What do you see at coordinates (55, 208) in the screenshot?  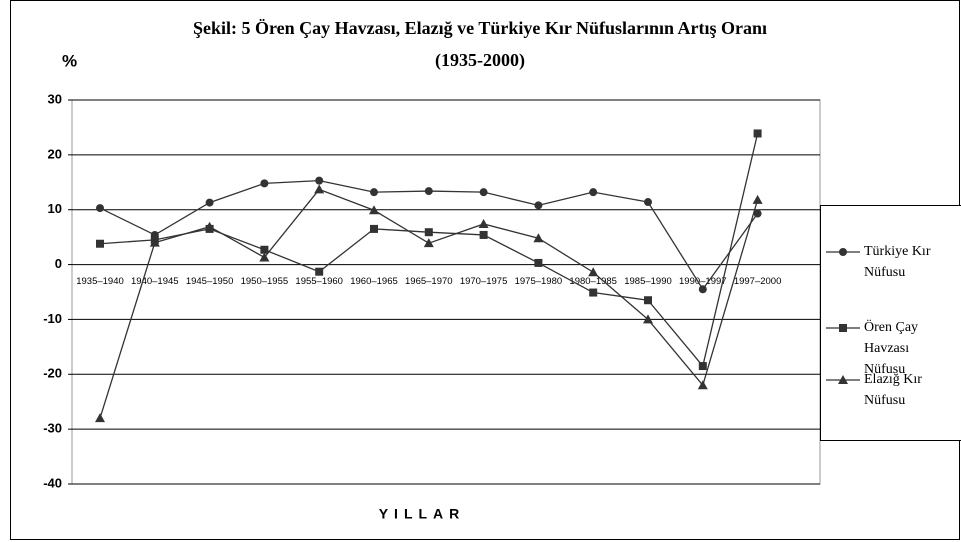 I see `y-tick-label: 10` at bounding box center [55, 208].